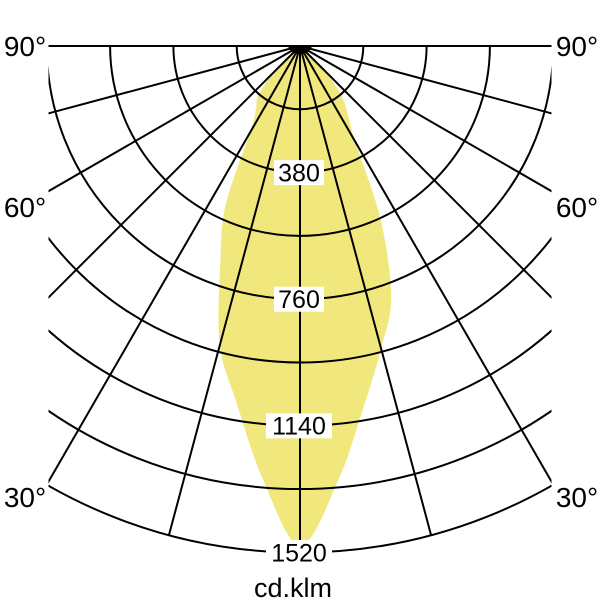 The image size is (600, 600). I want to click on ring-labels: 380 760 1140 1520, so click(299, 363).